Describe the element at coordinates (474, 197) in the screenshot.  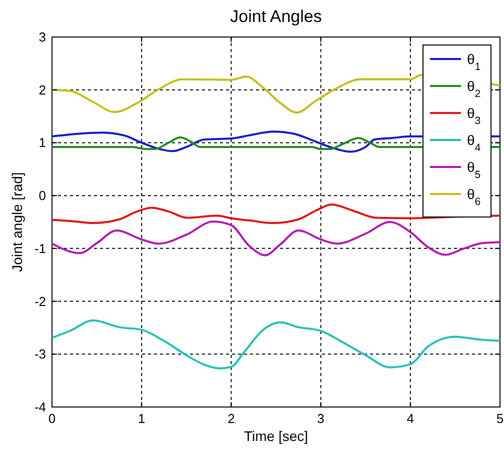
I see `legend-label: θ$_{6}$` at that location.